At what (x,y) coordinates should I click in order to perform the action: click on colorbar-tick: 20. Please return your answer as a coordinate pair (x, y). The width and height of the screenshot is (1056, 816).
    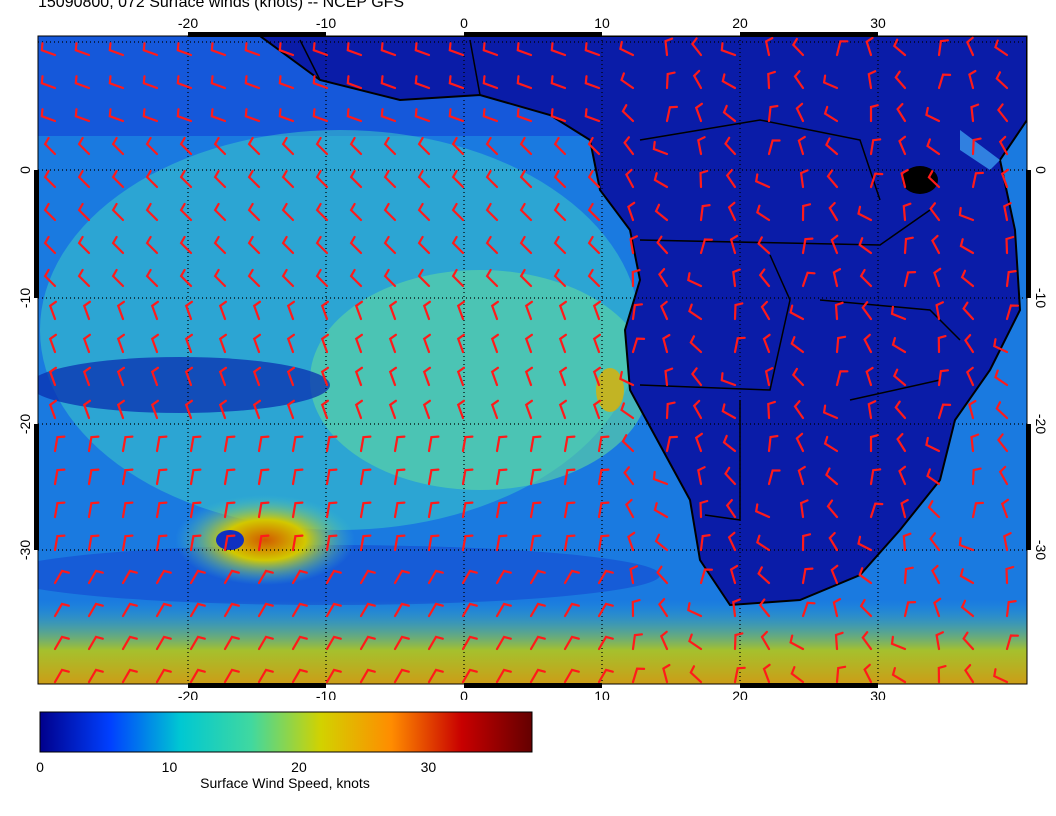
    Looking at the image, I should click on (299, 767).